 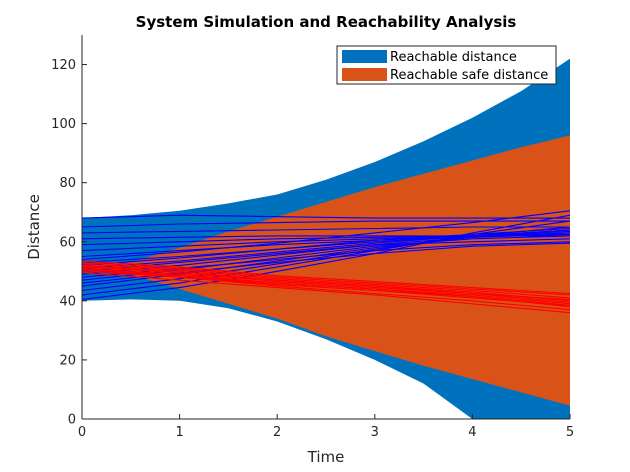 I want to click on x-tick-label-4: 4, so click(x=472, y=432).